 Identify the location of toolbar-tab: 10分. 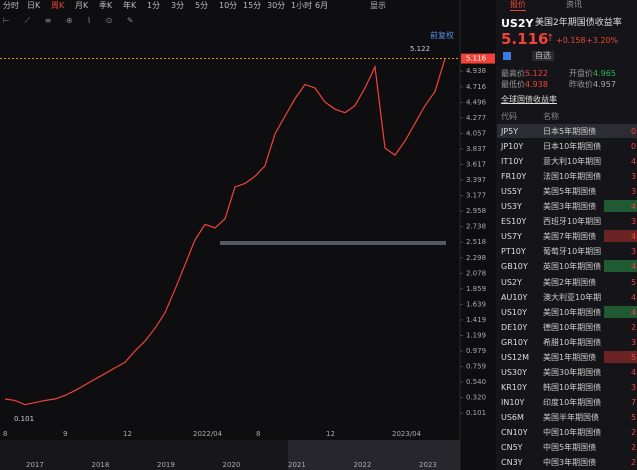
(228, 5).